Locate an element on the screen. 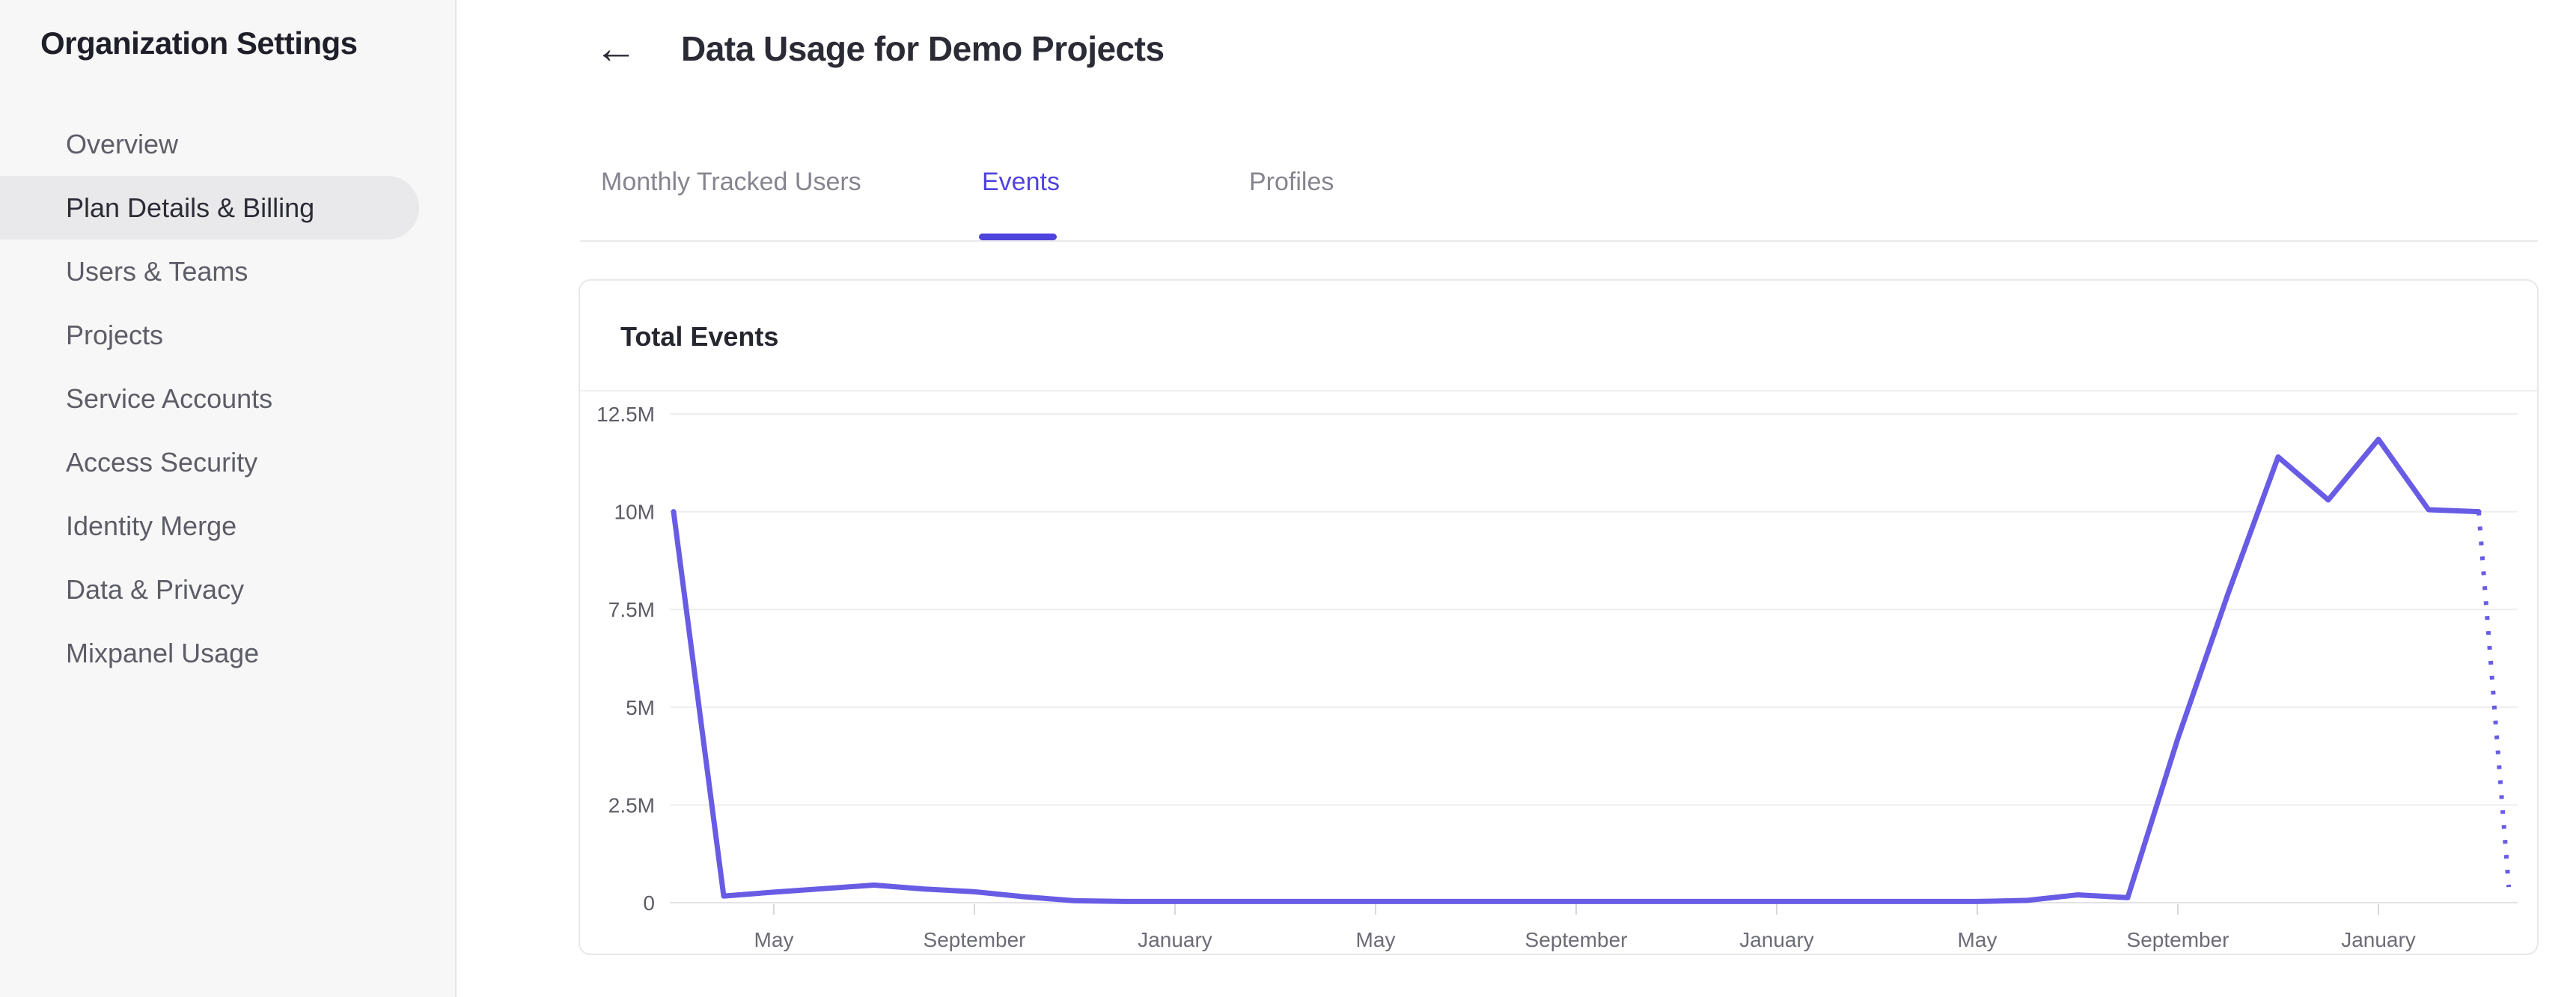 The image size is (2576, 997). tab-bar-divider is located at coordinates (1559, 241).